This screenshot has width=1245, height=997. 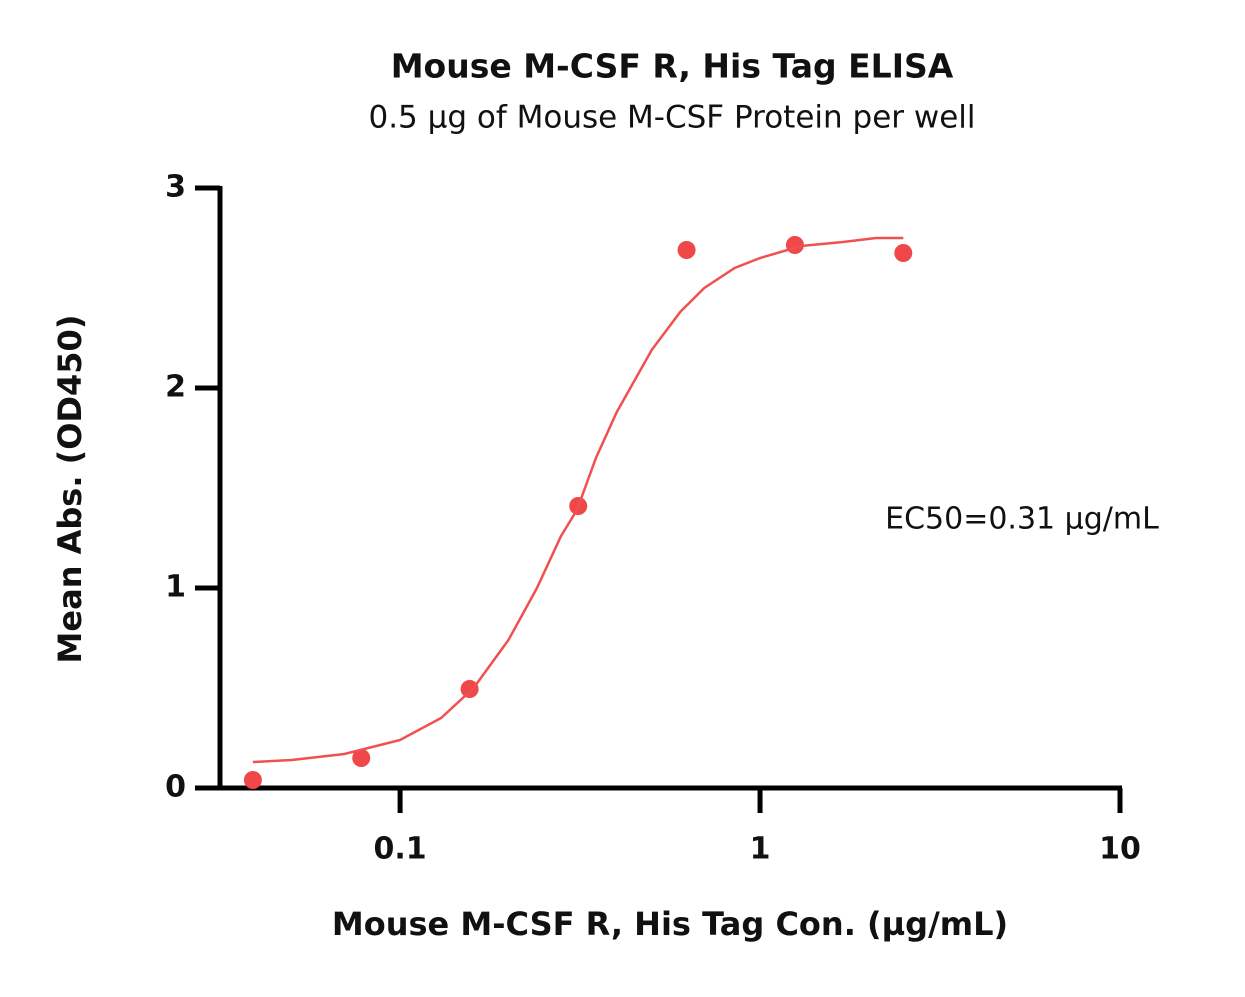 I want to click on x-axis-label: Mouse M-CSF R, His Tag Con. (µg/mL), so click(x=670, y=924).